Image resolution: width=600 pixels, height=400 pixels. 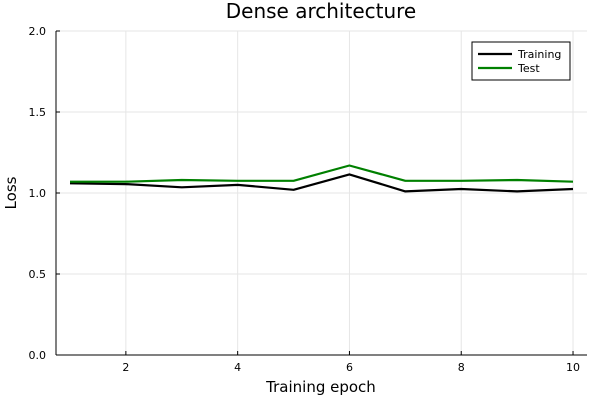 What do you see at coordinates (38, 112) in the screenshot?
I see `y-tick-label: 1.5` at bounding box center [38, 112].